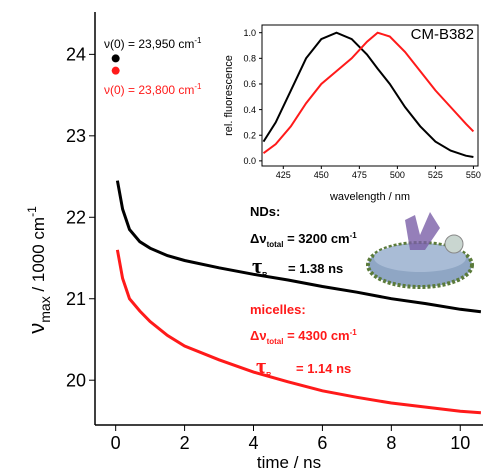 Image resolution: width=483 pixels, height=473 pixels. I want to click on x-tick-label: 10, so click(460, 443).